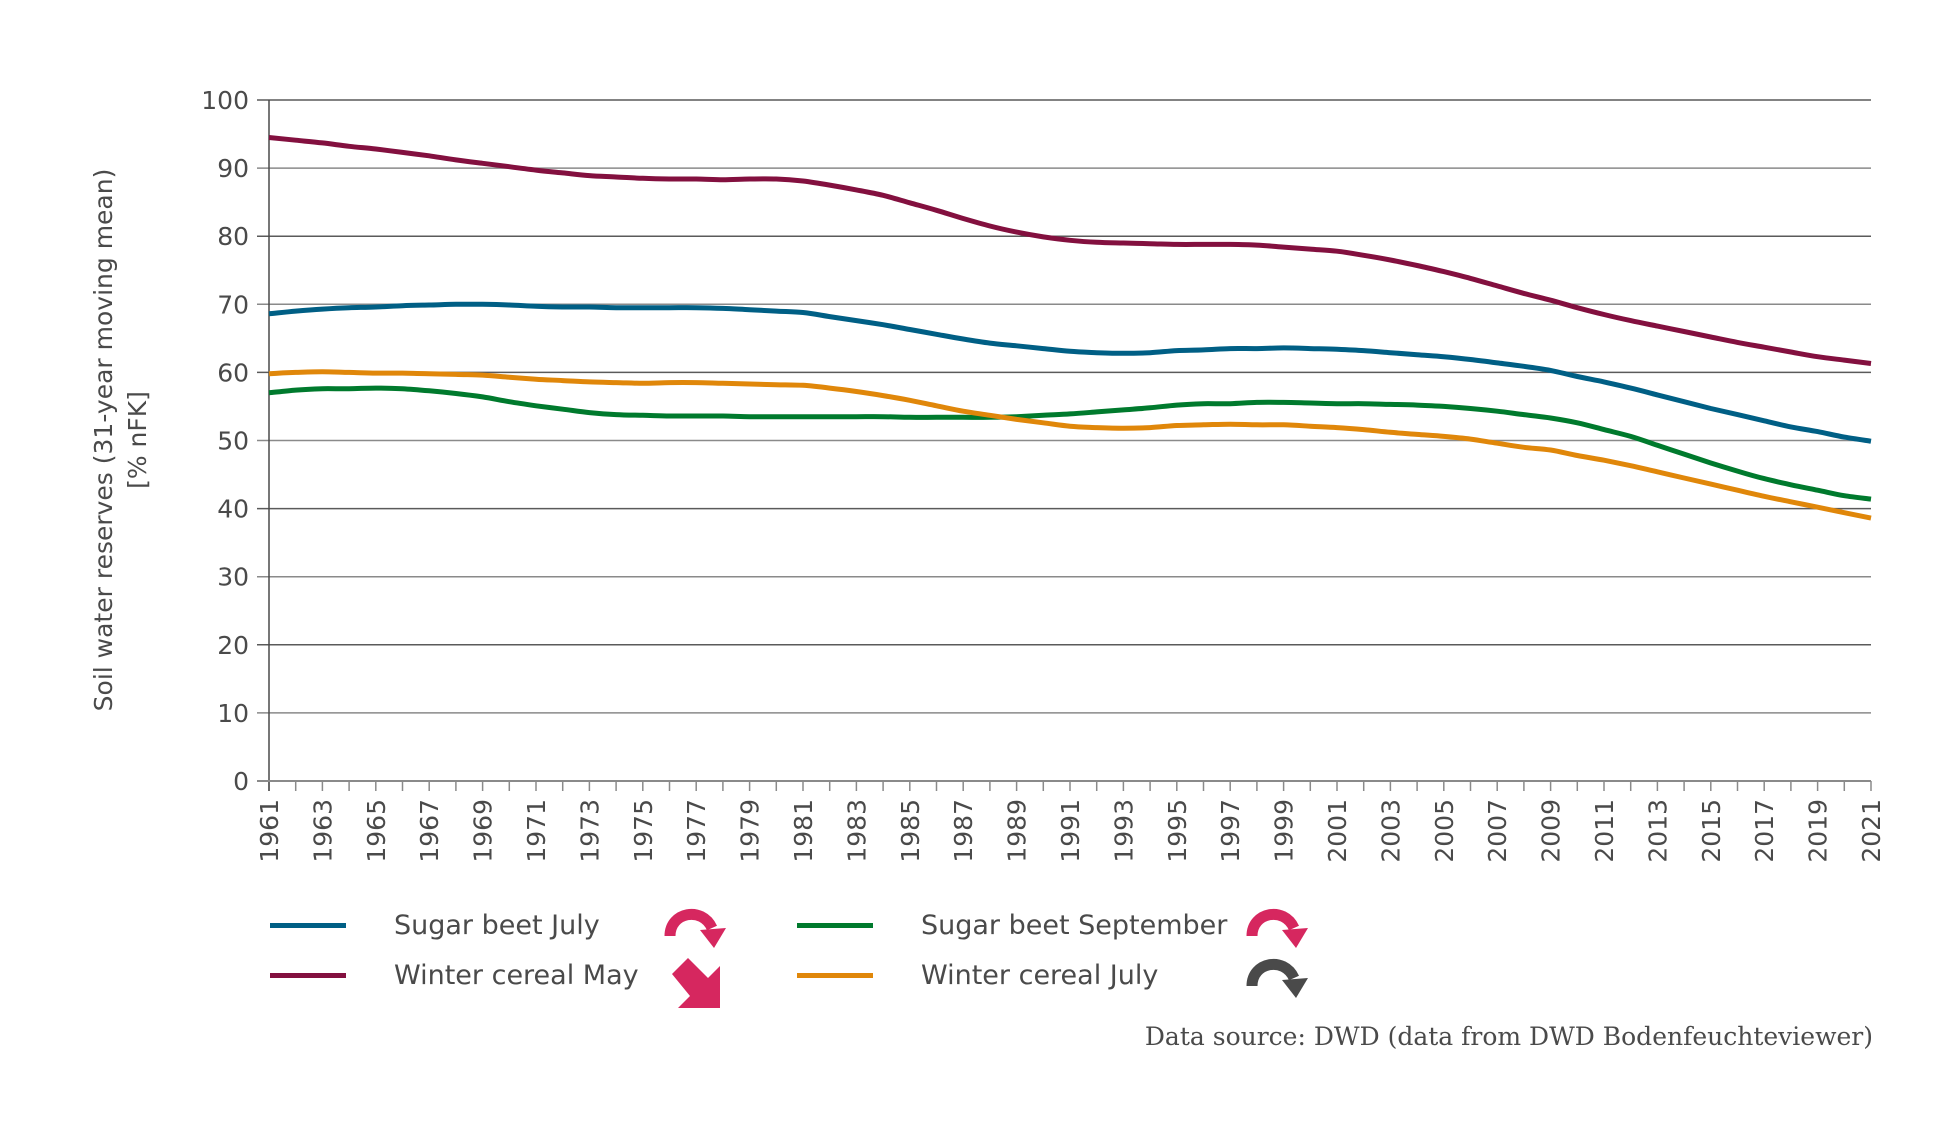 This screenshot has width=1949, height=1122. I want to click on y-tick-label: 80, so click(233, 236).